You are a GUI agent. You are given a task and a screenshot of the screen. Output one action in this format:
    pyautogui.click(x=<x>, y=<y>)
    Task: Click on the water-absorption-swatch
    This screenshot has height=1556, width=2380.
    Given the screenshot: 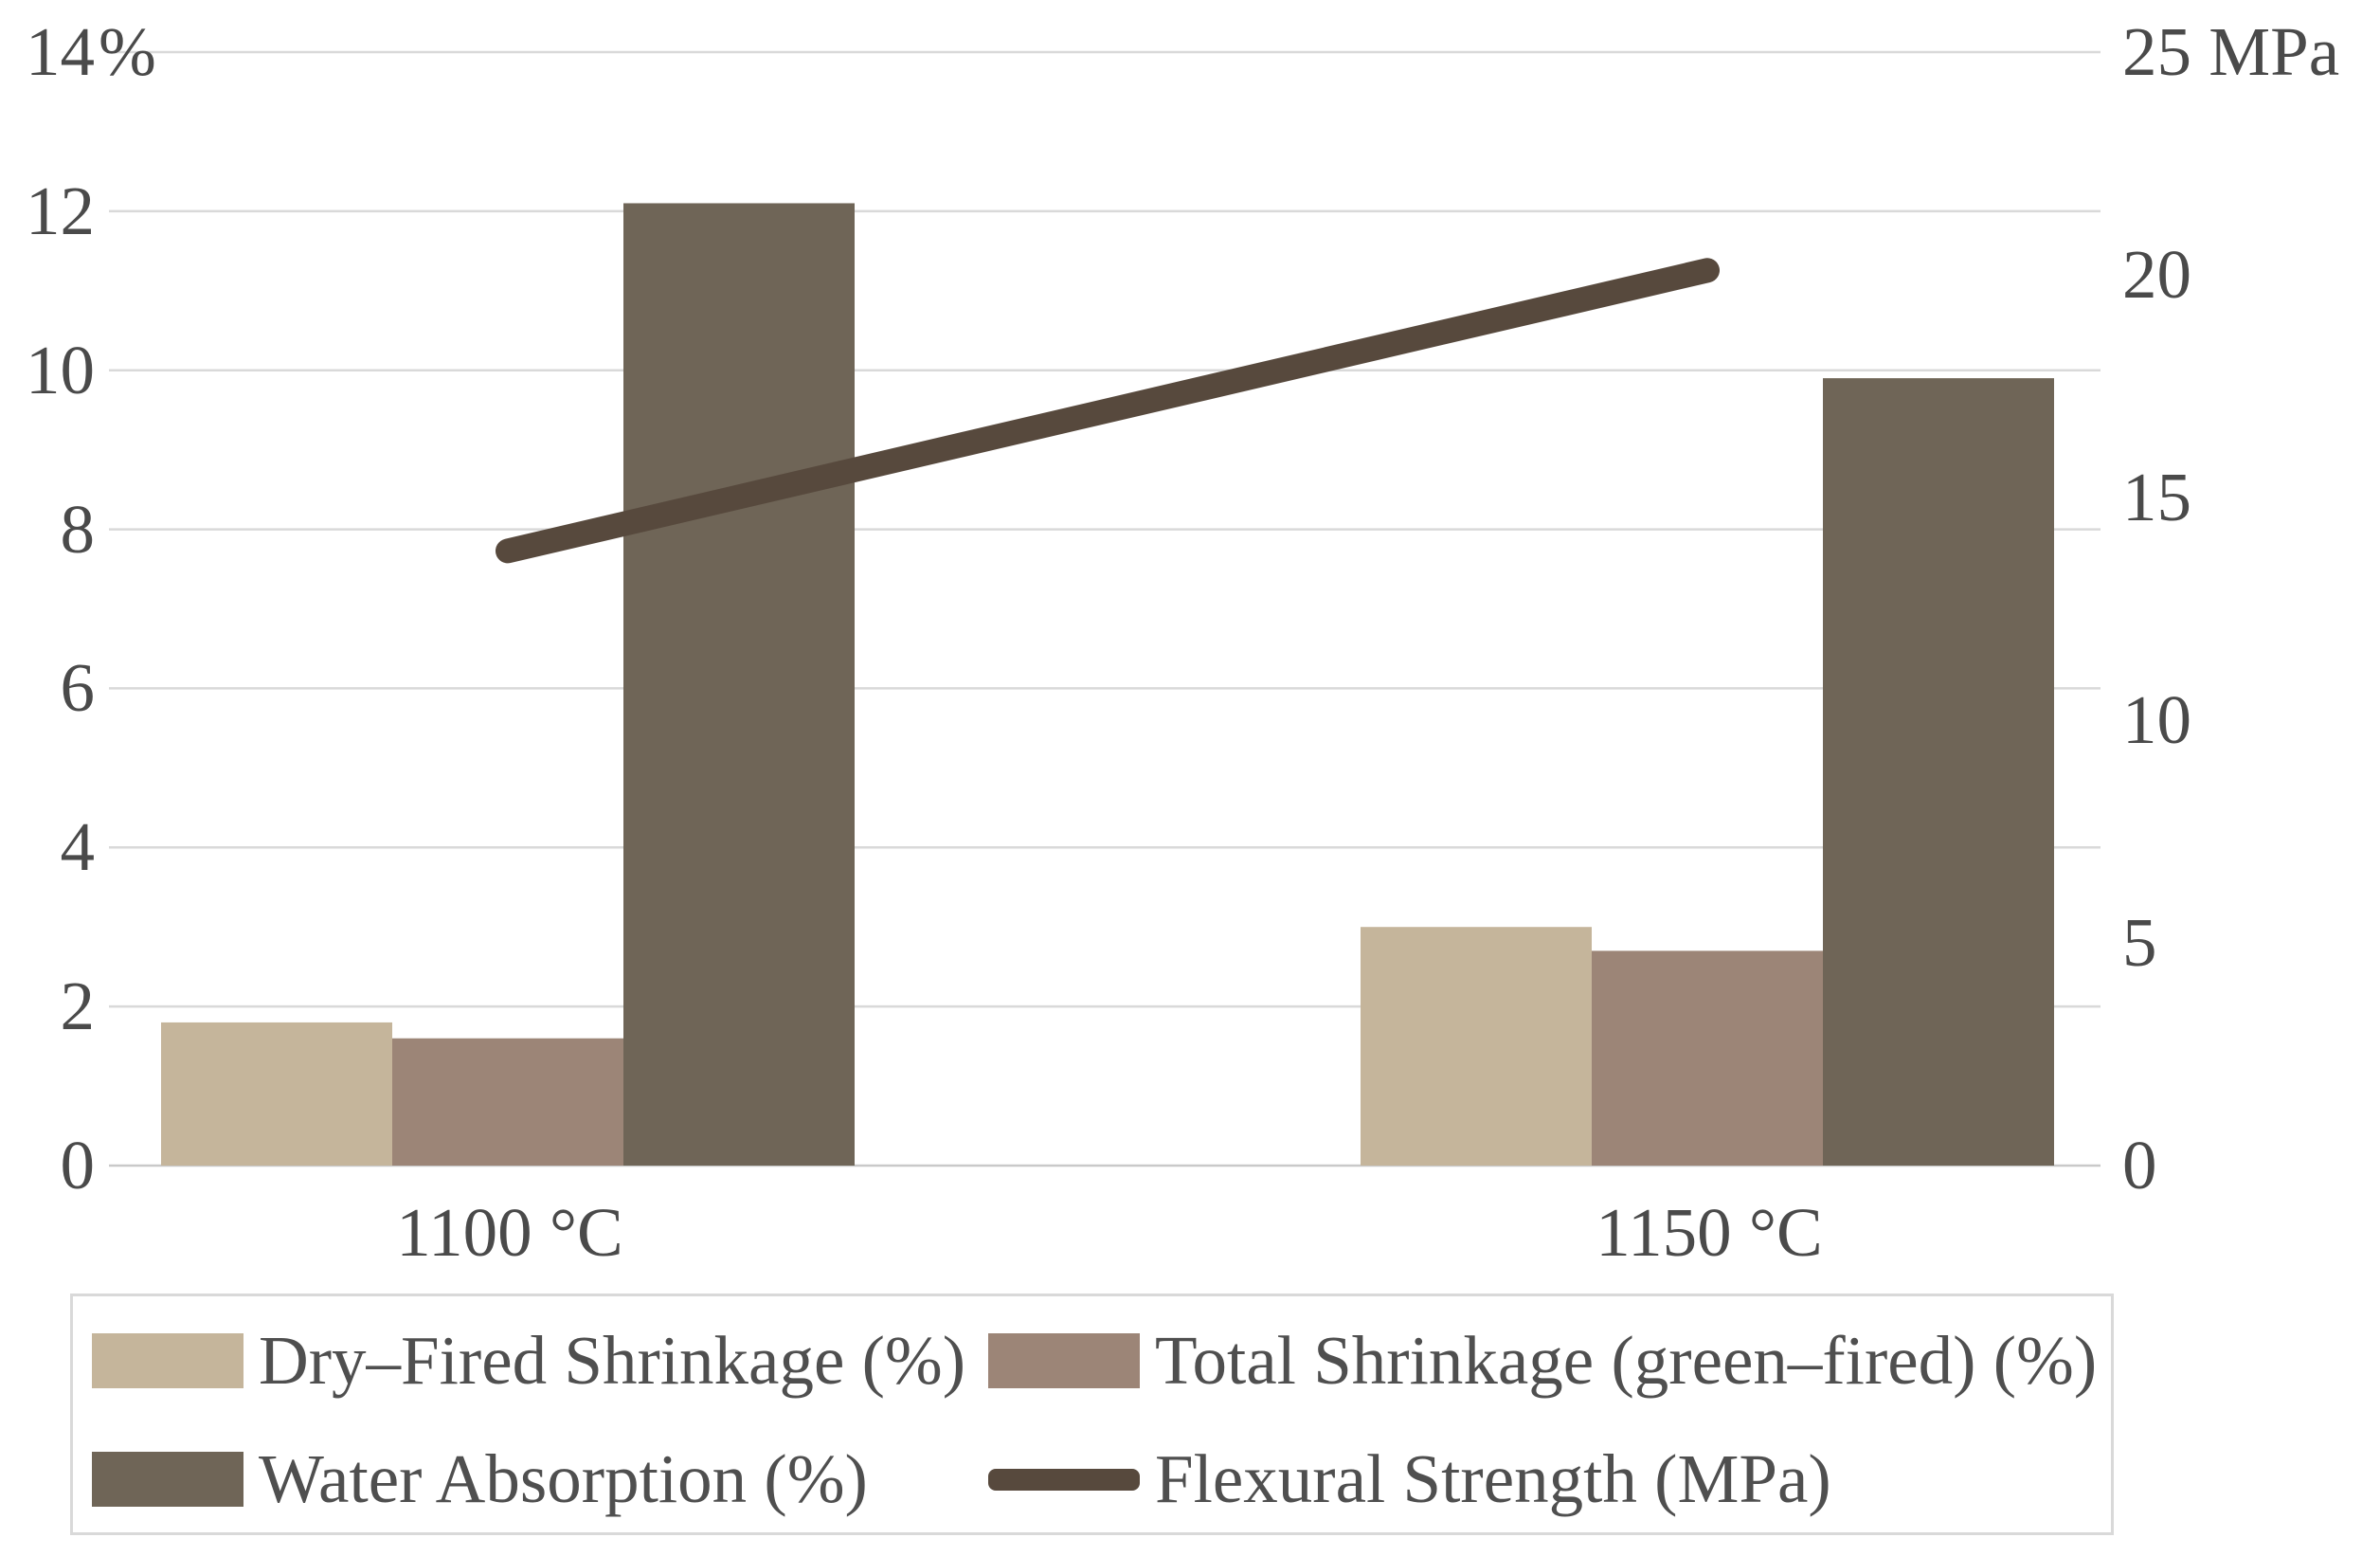 What is the action you would take?
    pyautogui.click(x=167, y=1479)
    